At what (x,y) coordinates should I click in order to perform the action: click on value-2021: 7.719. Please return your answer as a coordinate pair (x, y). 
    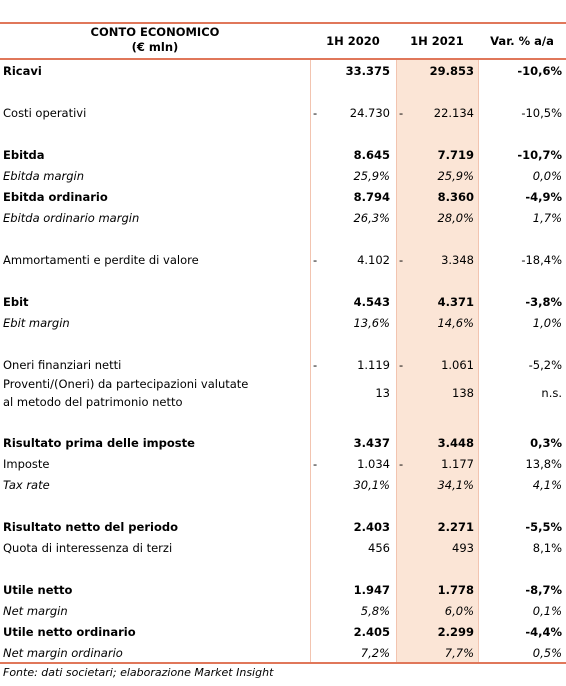
    Looking at the image, I should click on (455, 154).